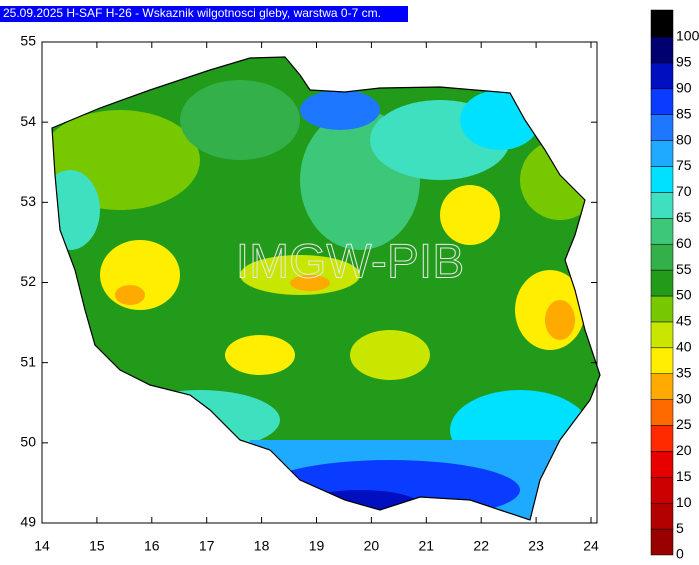  I want to click on colorbar-label: 70, so click(684, 191).